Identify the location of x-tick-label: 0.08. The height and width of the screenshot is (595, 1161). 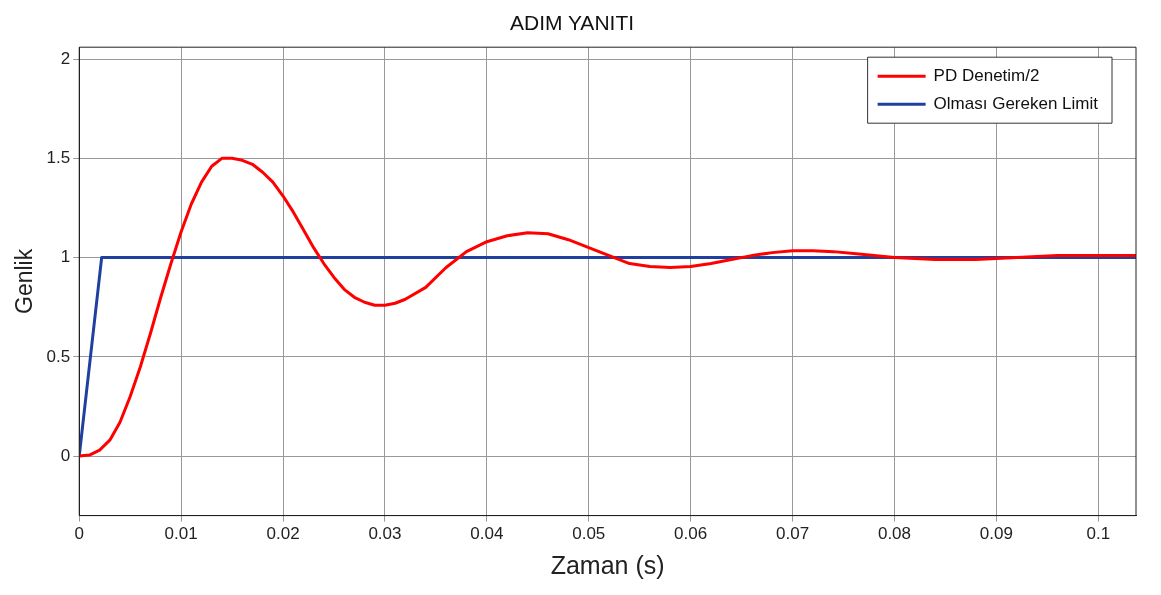
(894, 534).